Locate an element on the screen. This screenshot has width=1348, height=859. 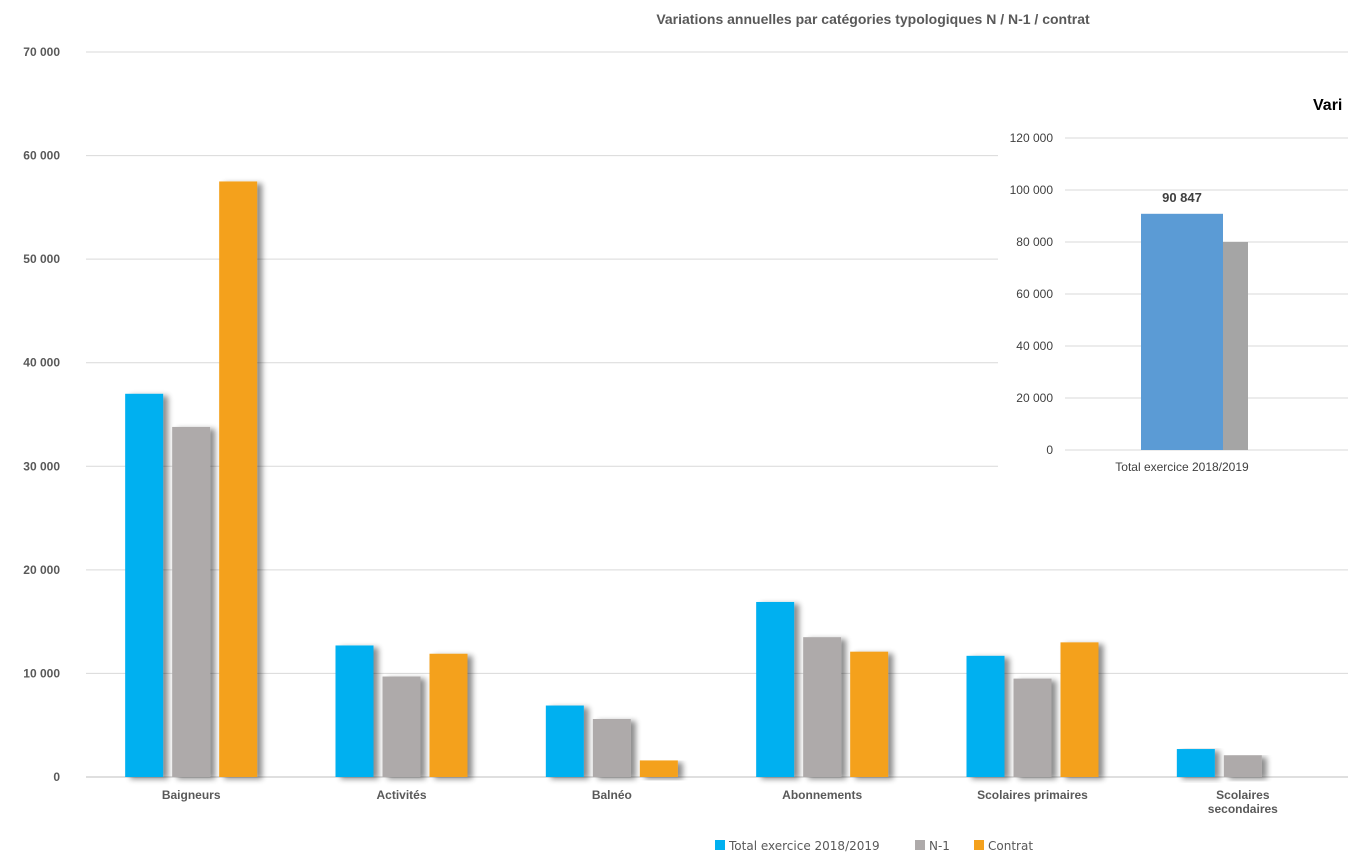
legend-label-n1: N-1 is located at coordinates (939, 846).